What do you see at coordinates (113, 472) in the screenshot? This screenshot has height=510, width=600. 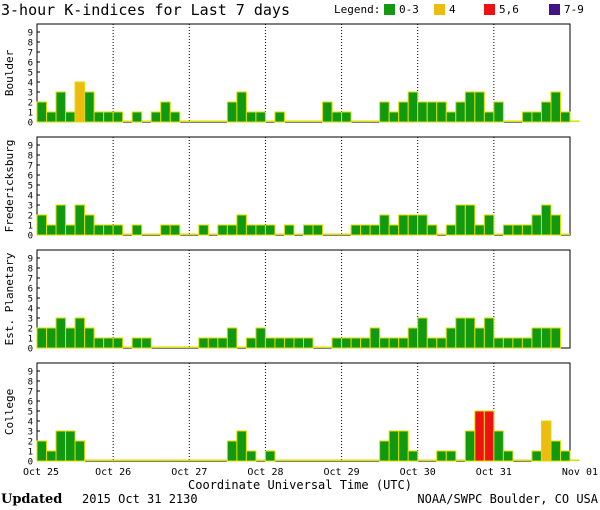 I see `x-tick-label: Oct 26` at bounding box center [113, 472].